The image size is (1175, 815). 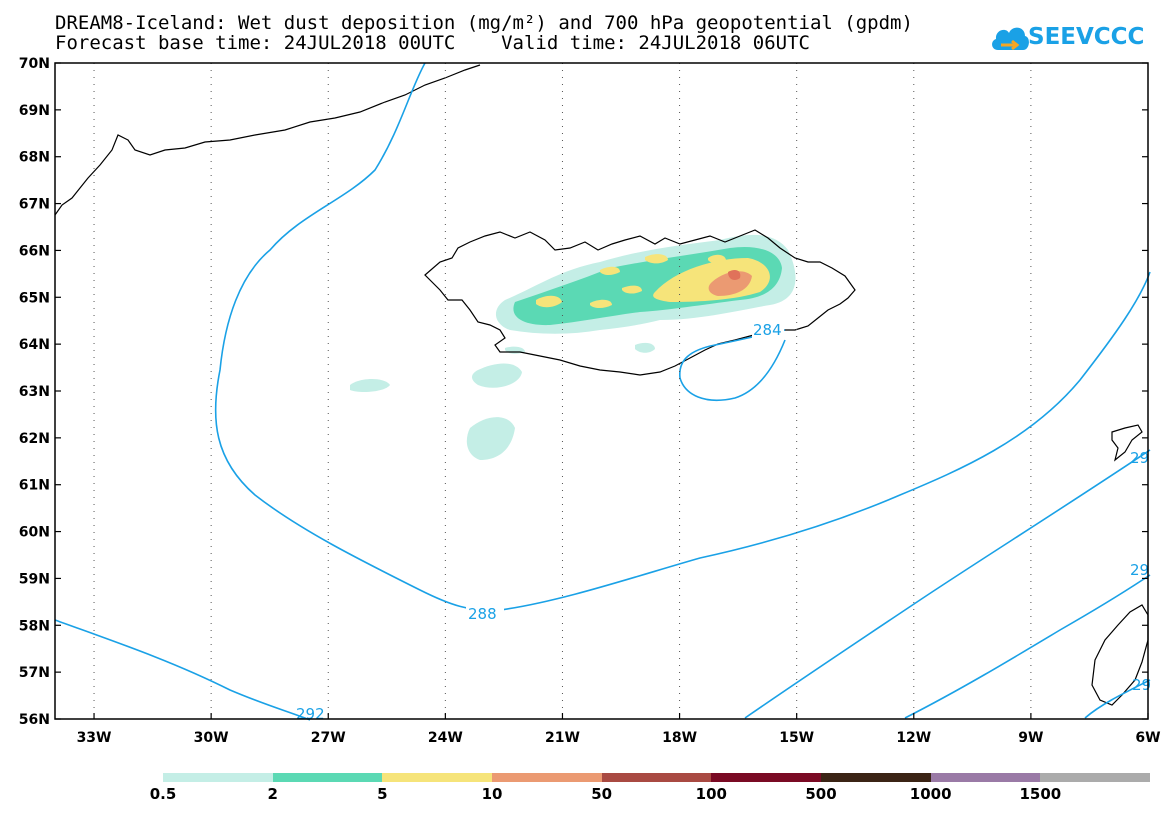 I want to click on dust-deposition-shading, so click(x=573, y=347).